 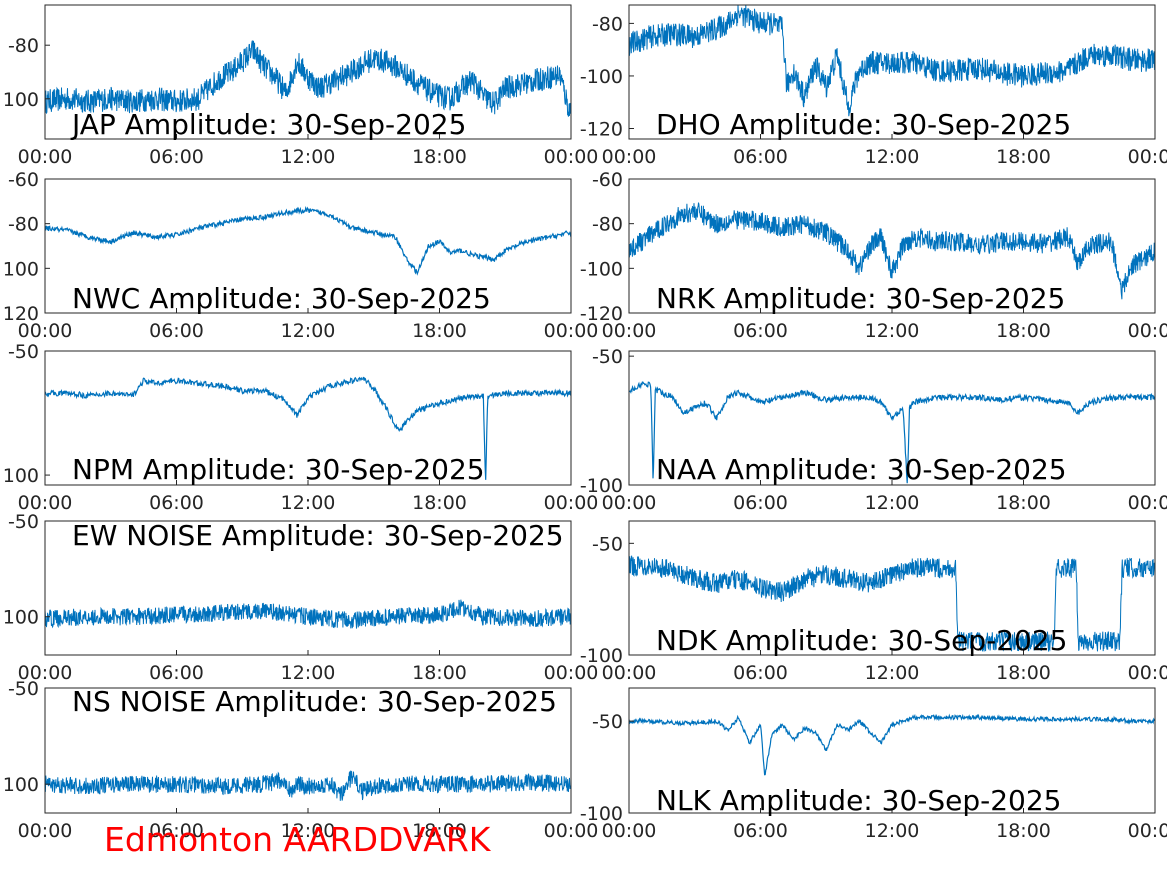 I want to click on station-label: Edmonton AARDDVARK, so click(x=297, y=839).